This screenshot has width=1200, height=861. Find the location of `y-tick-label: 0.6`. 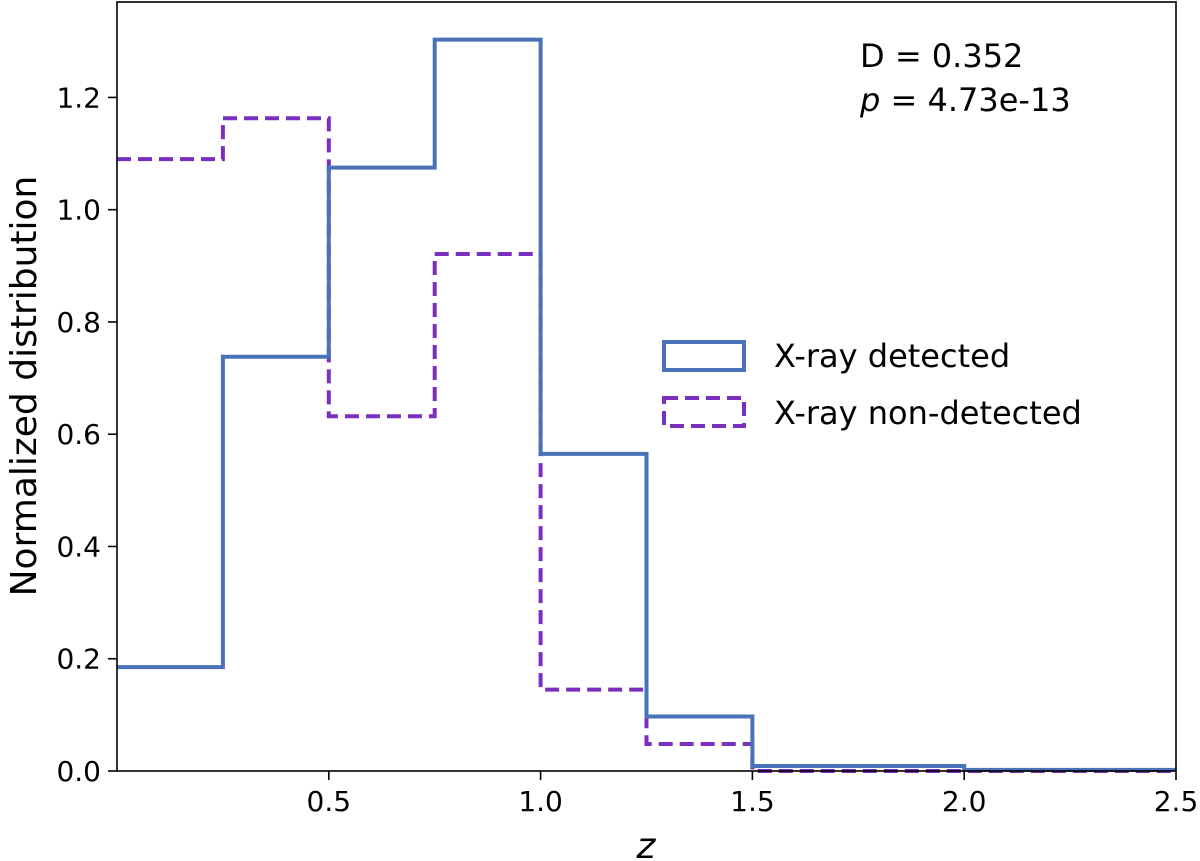

y-tick-label: 0.6 is located at coordinates (78, 434).